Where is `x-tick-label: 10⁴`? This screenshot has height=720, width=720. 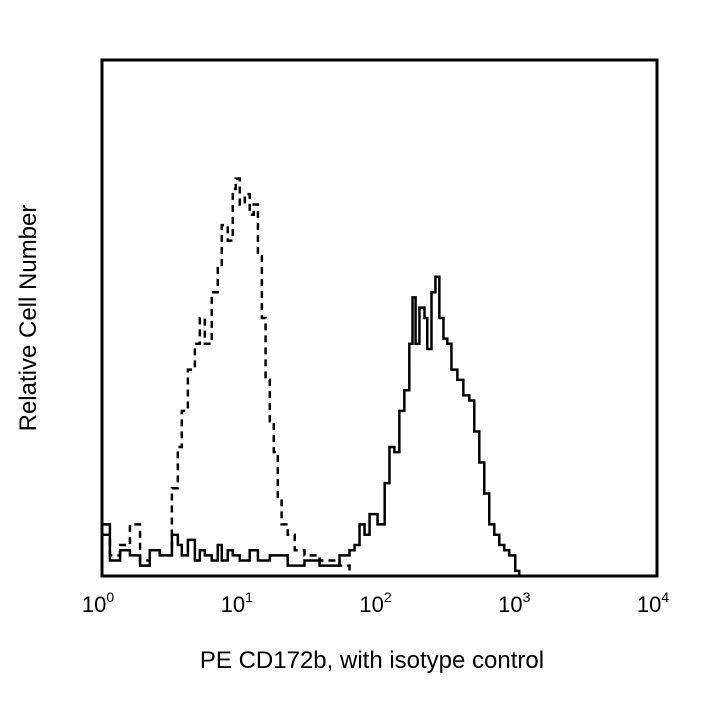 x-tick-label: 10⁴ is located at coordinates (653, 603).